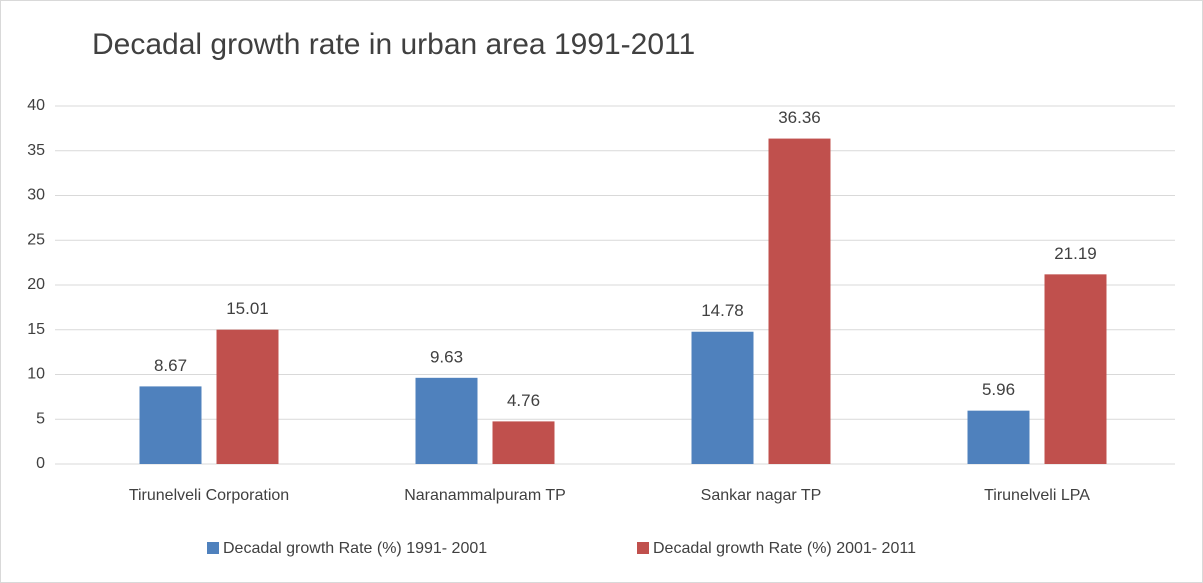  I want to click on data-label: 5.96, so click(998, 389).